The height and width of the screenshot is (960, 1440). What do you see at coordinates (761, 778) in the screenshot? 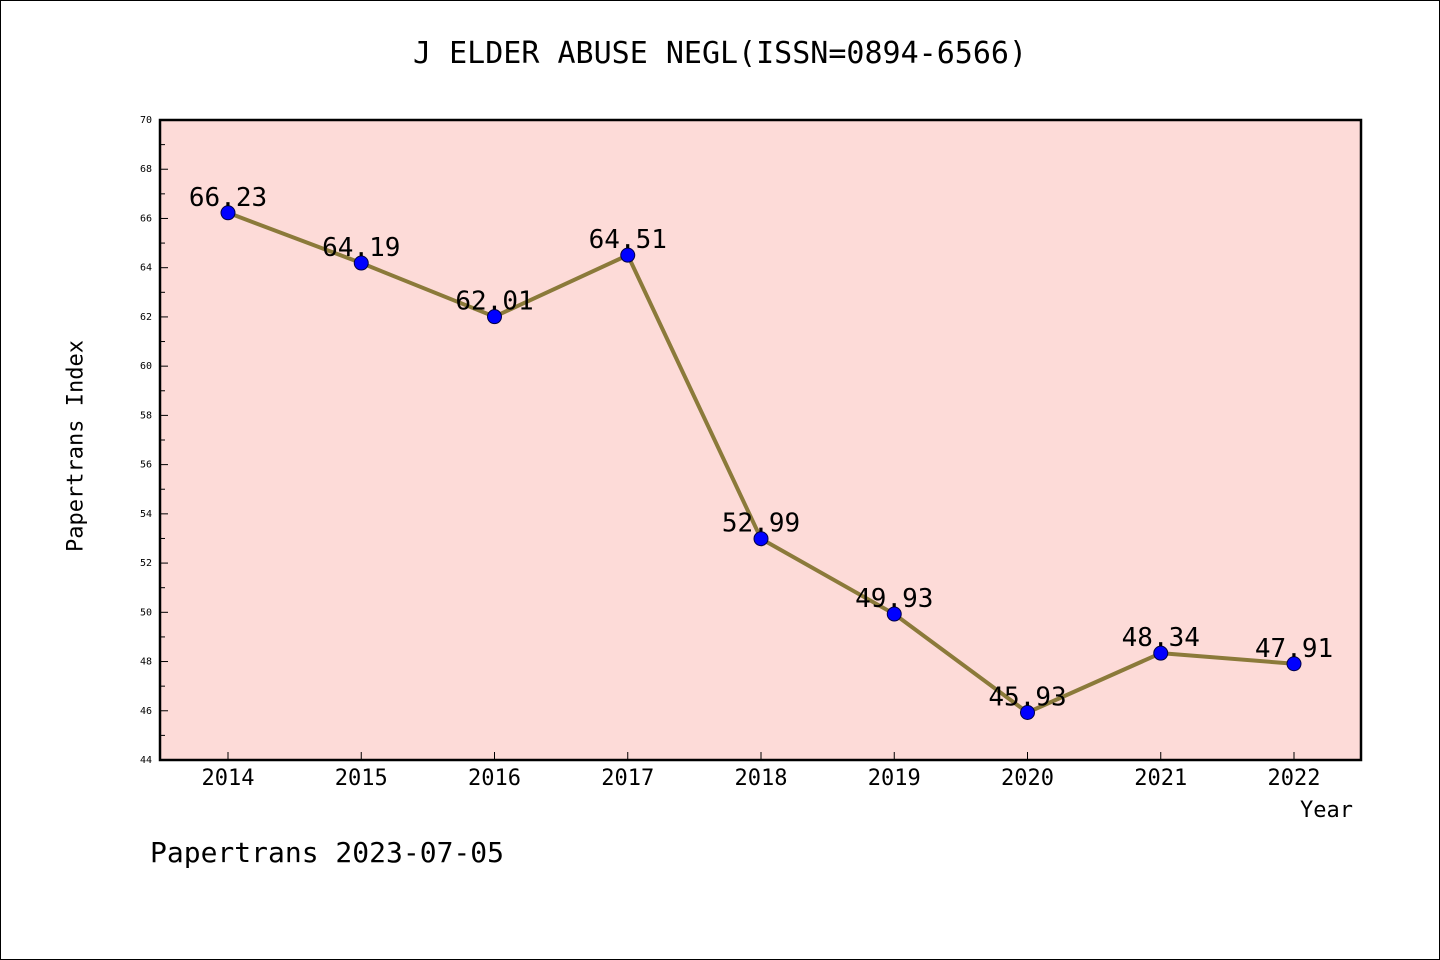
I see `x-tick-label: 2018` at bounding box center [761, 778].